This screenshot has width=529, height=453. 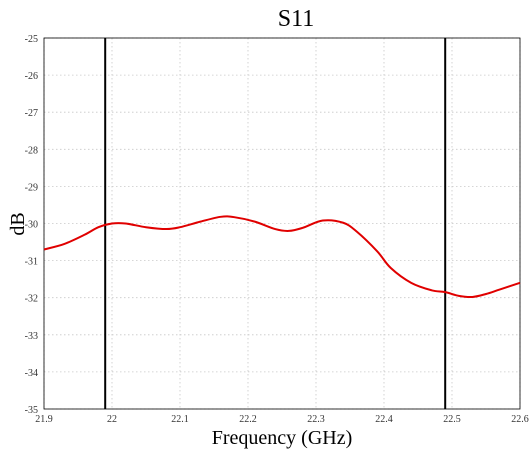 I want to click on x-tick-label: 22.1, so click(x=180, y=419).